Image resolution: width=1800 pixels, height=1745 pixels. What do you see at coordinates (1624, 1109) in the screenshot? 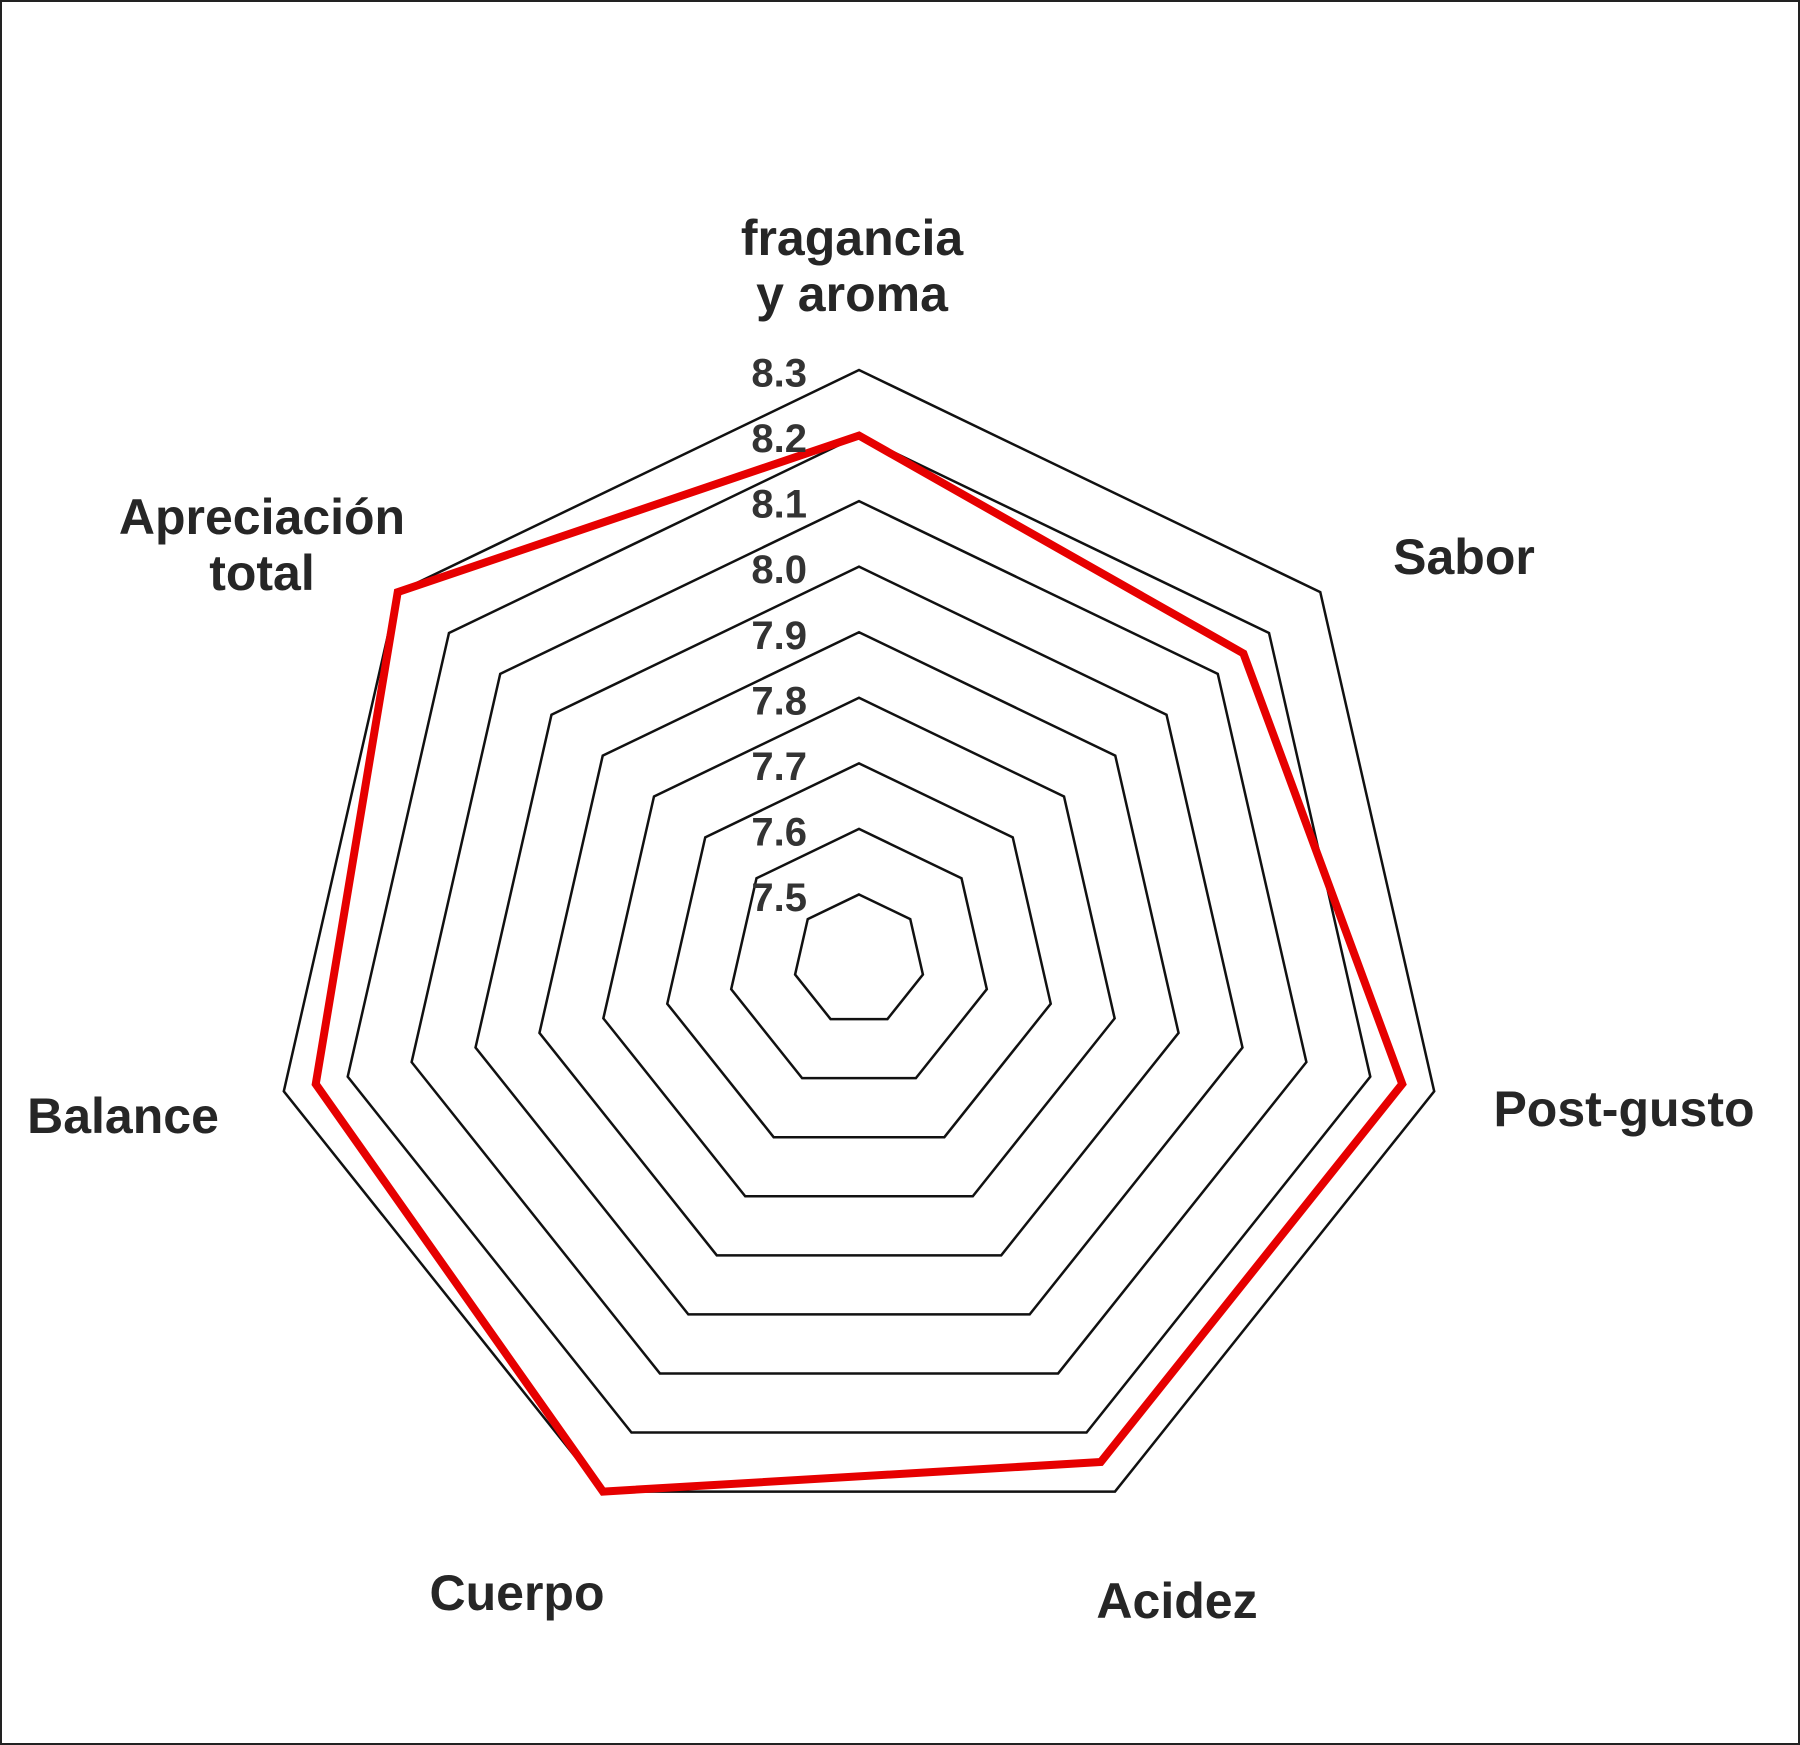
I see `category-label: Post-gusto` at bounding box center [1624, 1109].